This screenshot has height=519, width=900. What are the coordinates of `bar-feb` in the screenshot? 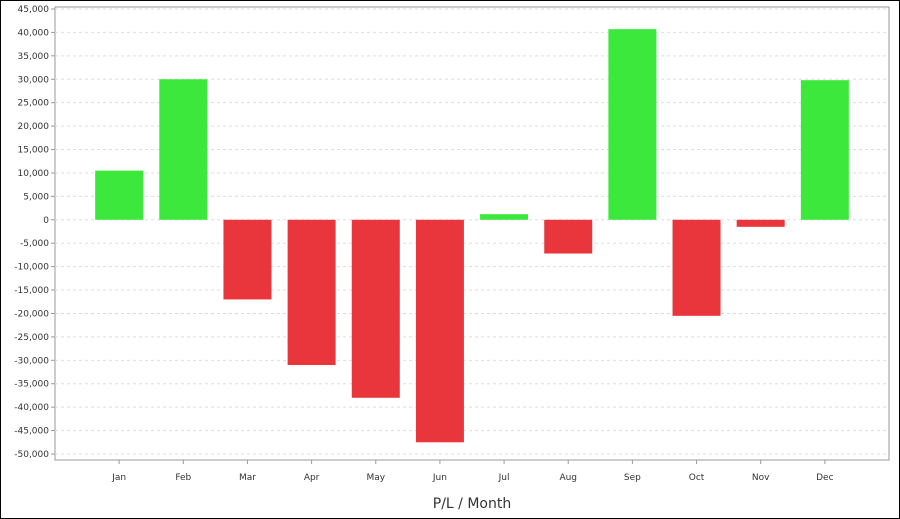 It's located at (183, 149).